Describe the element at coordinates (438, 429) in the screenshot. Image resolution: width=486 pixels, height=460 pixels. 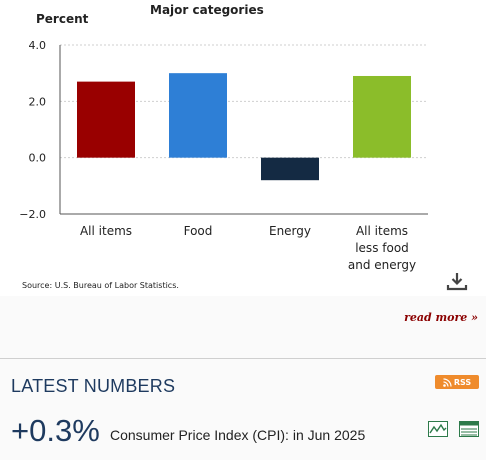
I see `line-chart-icon` at that location.